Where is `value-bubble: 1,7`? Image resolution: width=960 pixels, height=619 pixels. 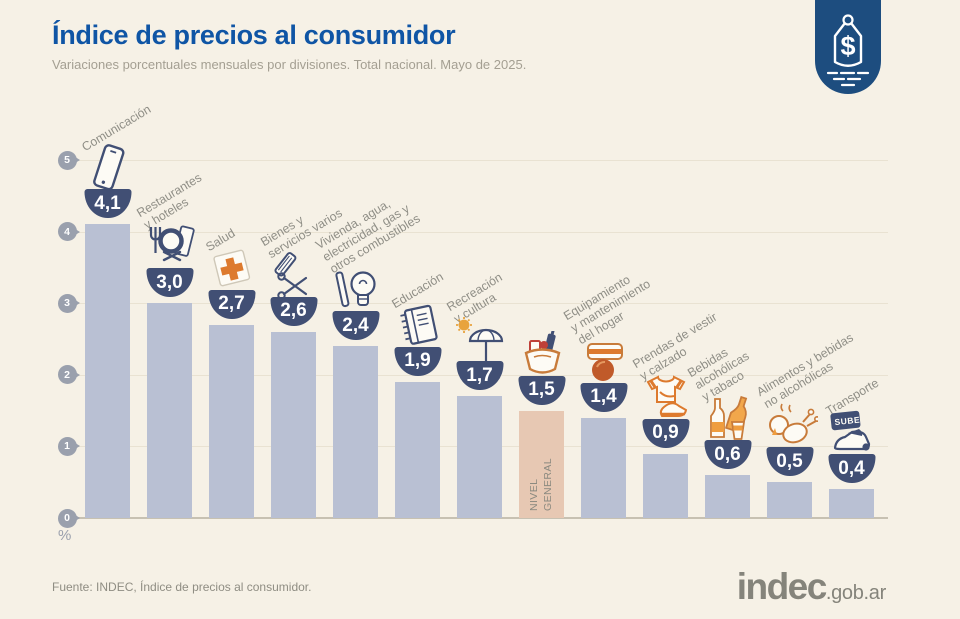 value-bubble: 1,7 is located at coordinates (479, 376).